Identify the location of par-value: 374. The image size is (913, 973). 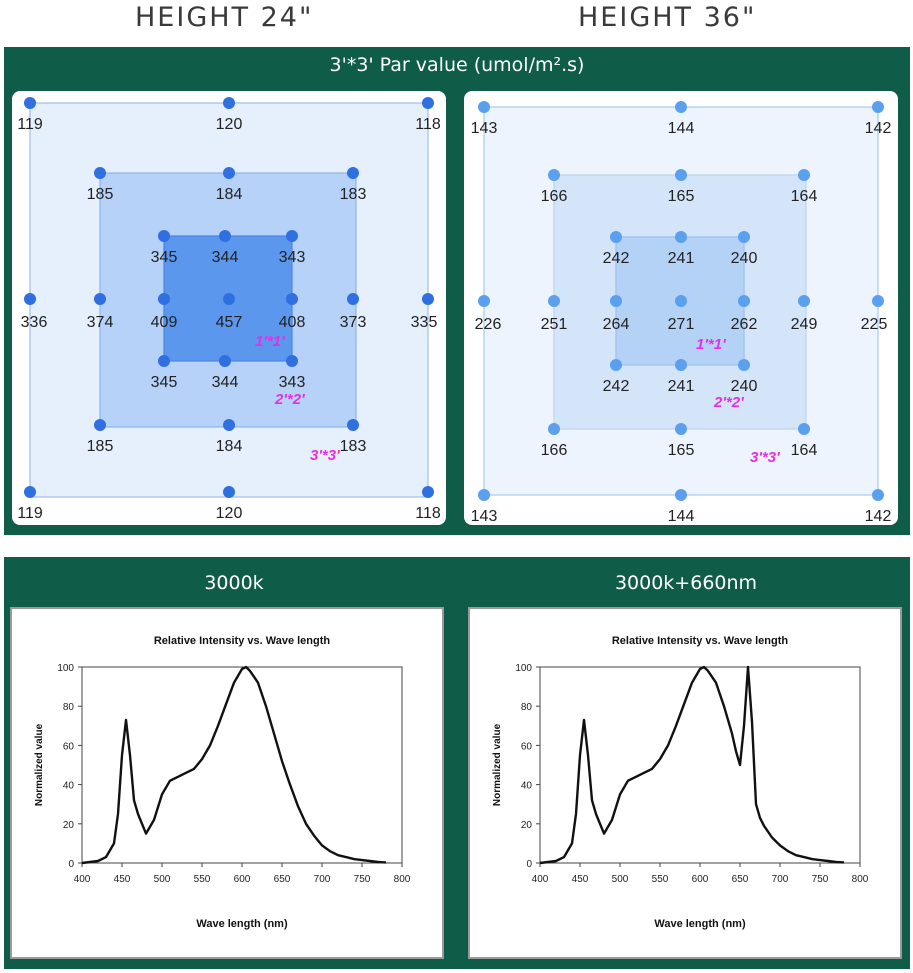
(100, 322).